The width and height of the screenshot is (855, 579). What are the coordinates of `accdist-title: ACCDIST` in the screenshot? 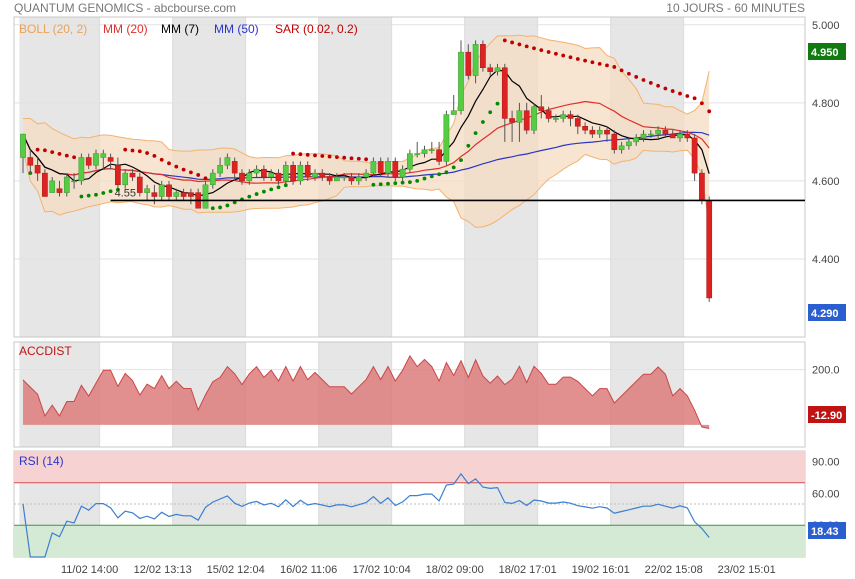 It's located at (45, 351).